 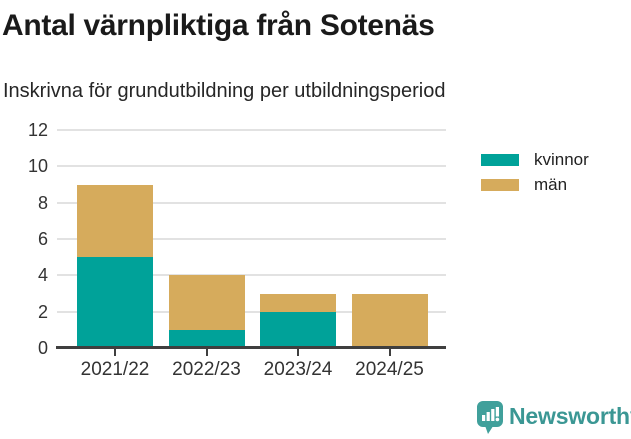 I want to click on y-axis-label: 10, so click(x=37, y=166).